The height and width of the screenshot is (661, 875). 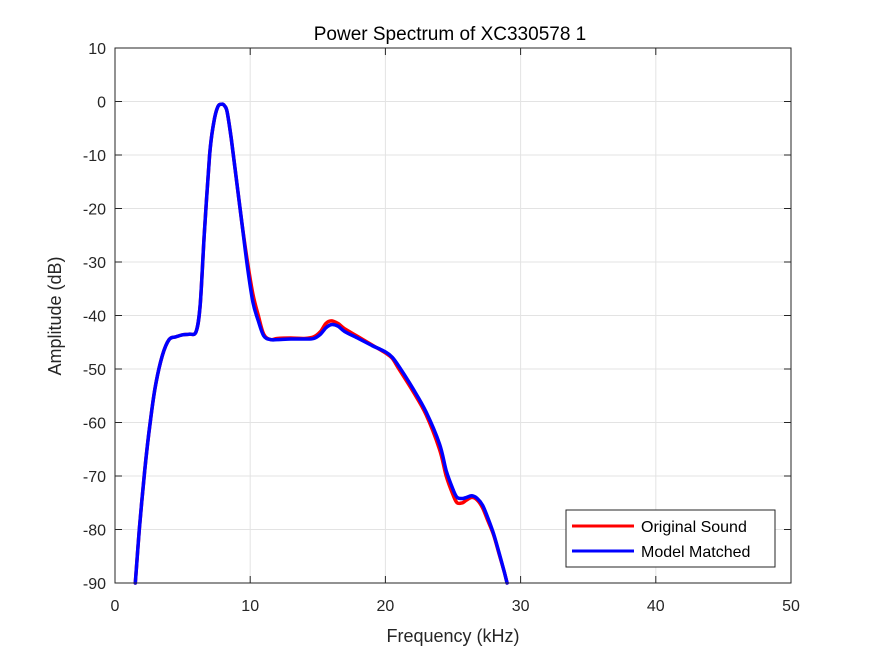 I want to click on legend: Original Sound Model Matched, so click(x=670, y=538).